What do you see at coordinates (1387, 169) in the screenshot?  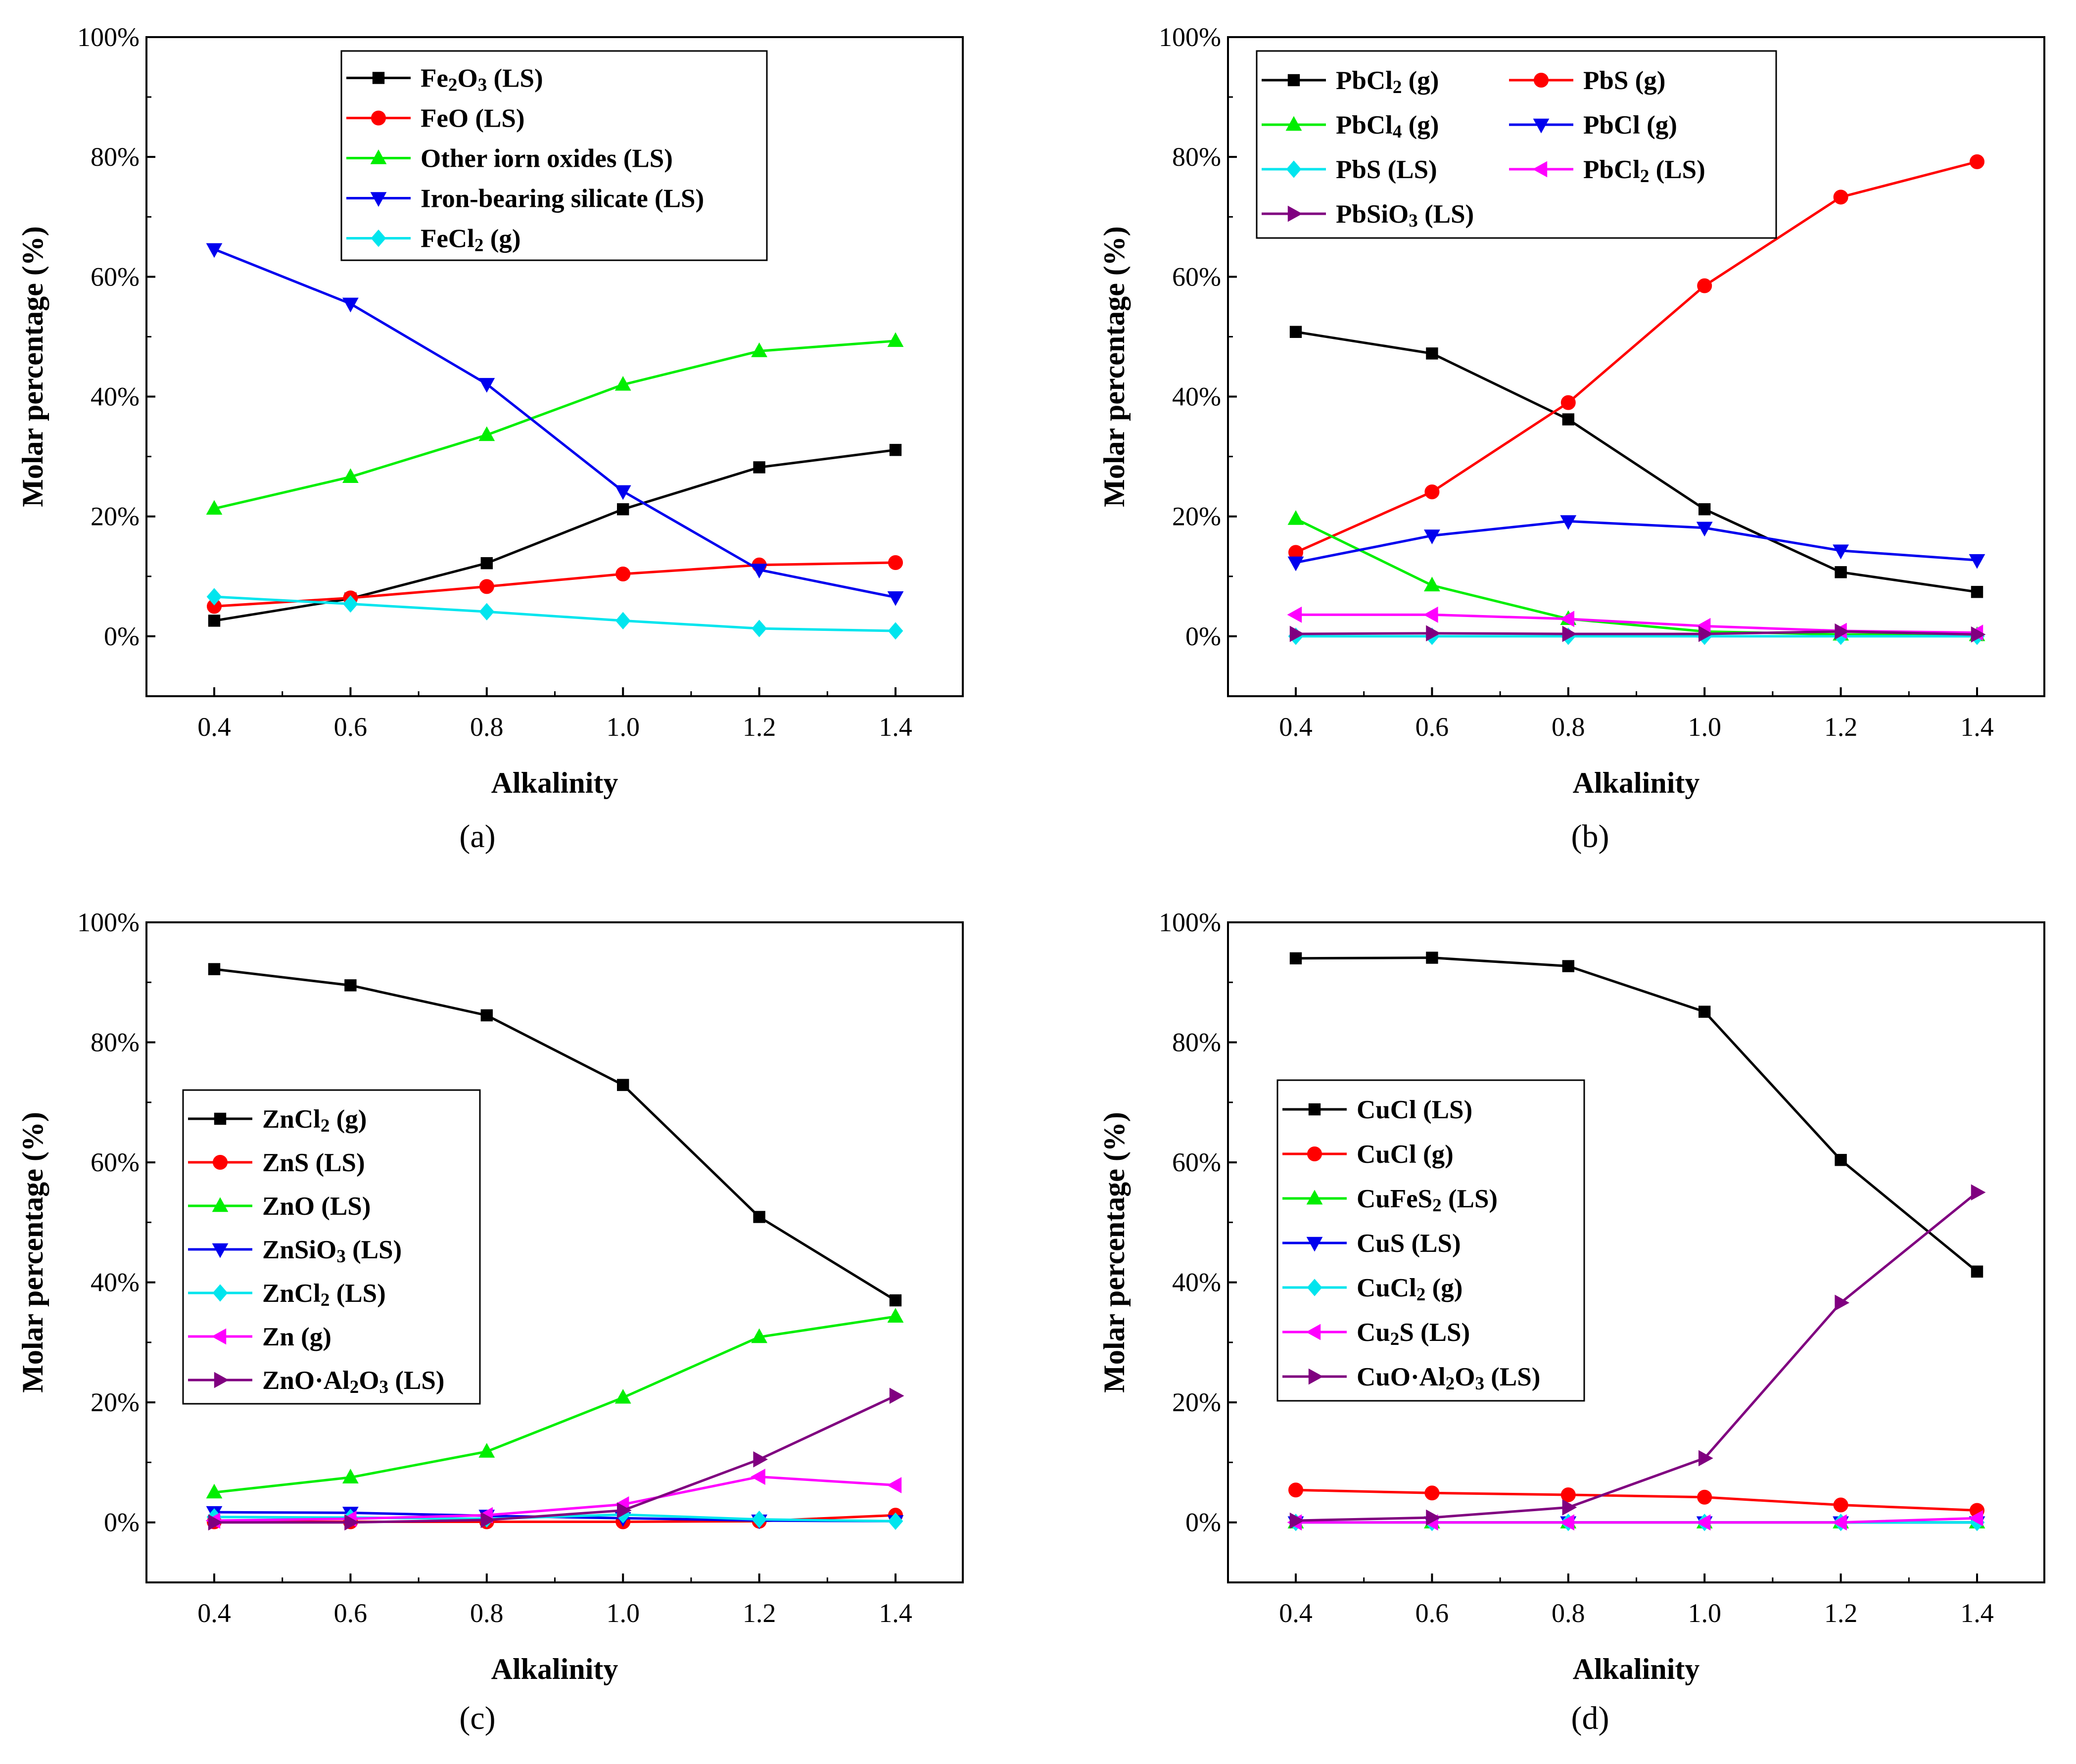 I see `legend-label: PbS (LS)` at bounding box center [1387, 169].